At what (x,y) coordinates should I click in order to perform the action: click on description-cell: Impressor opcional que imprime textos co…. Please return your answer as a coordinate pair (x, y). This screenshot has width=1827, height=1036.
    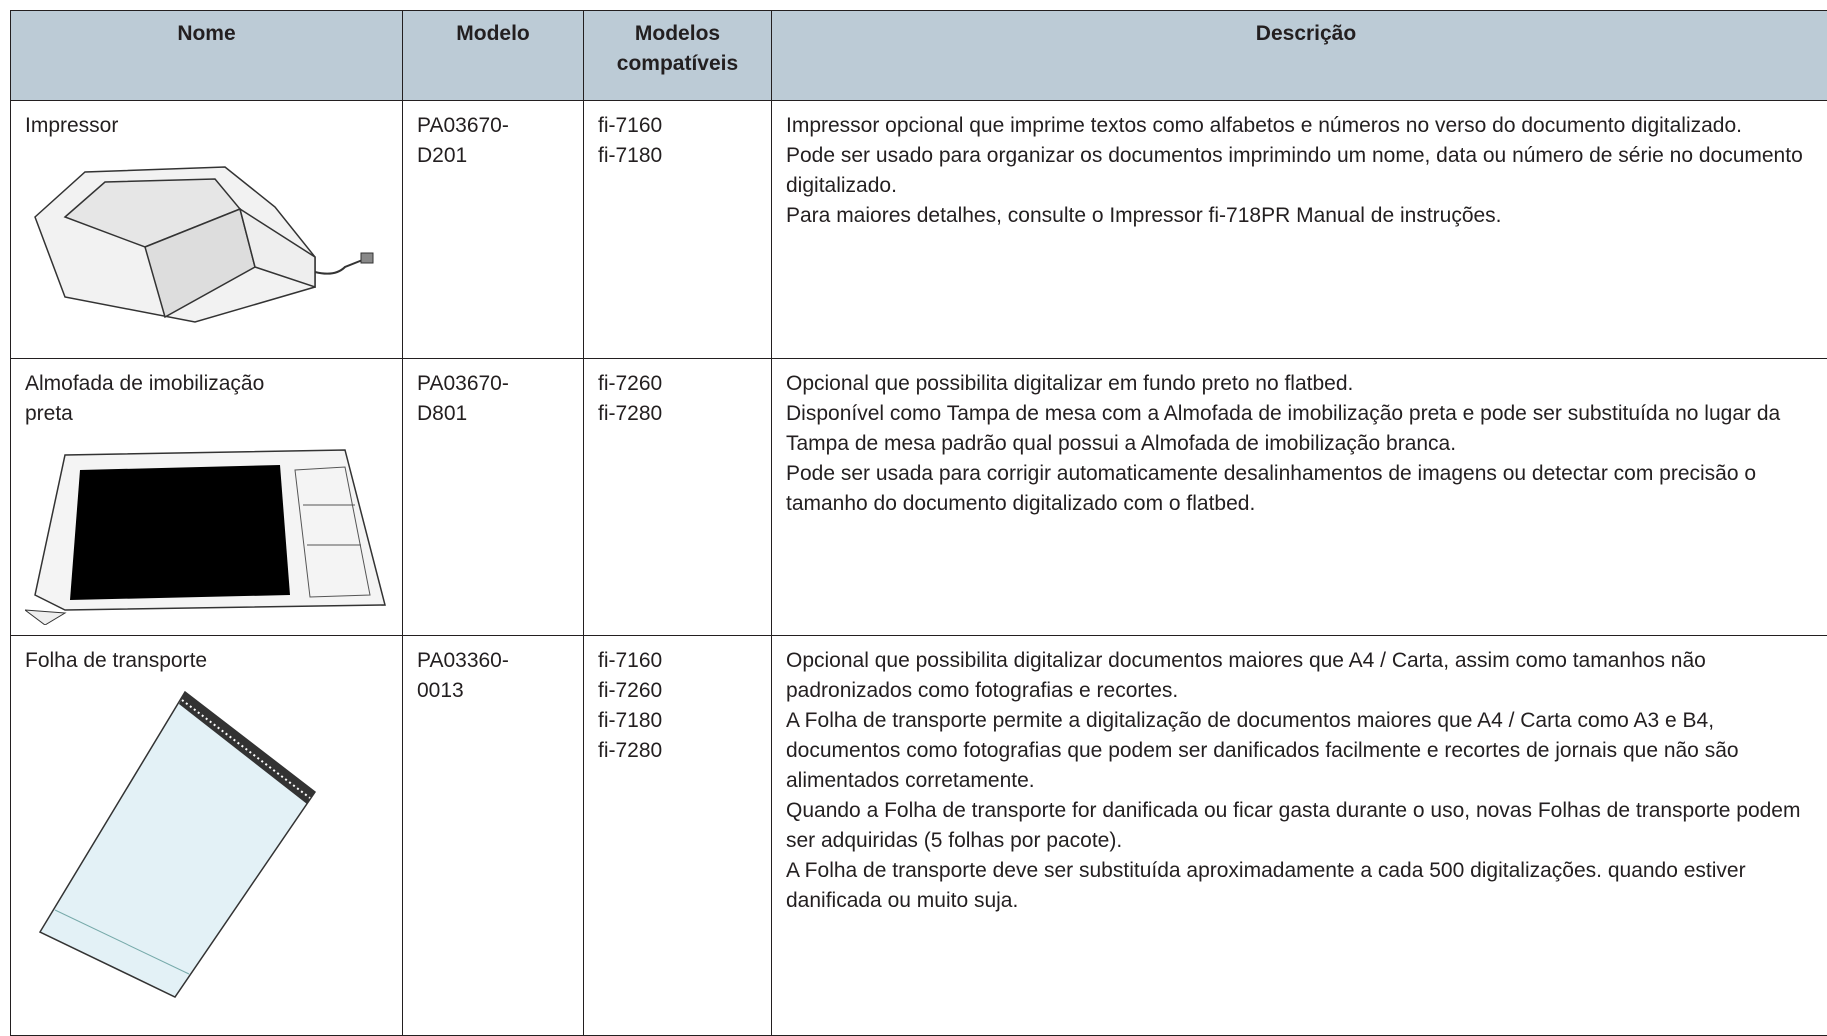
    Looking at the image, I should click on (1299, 230).